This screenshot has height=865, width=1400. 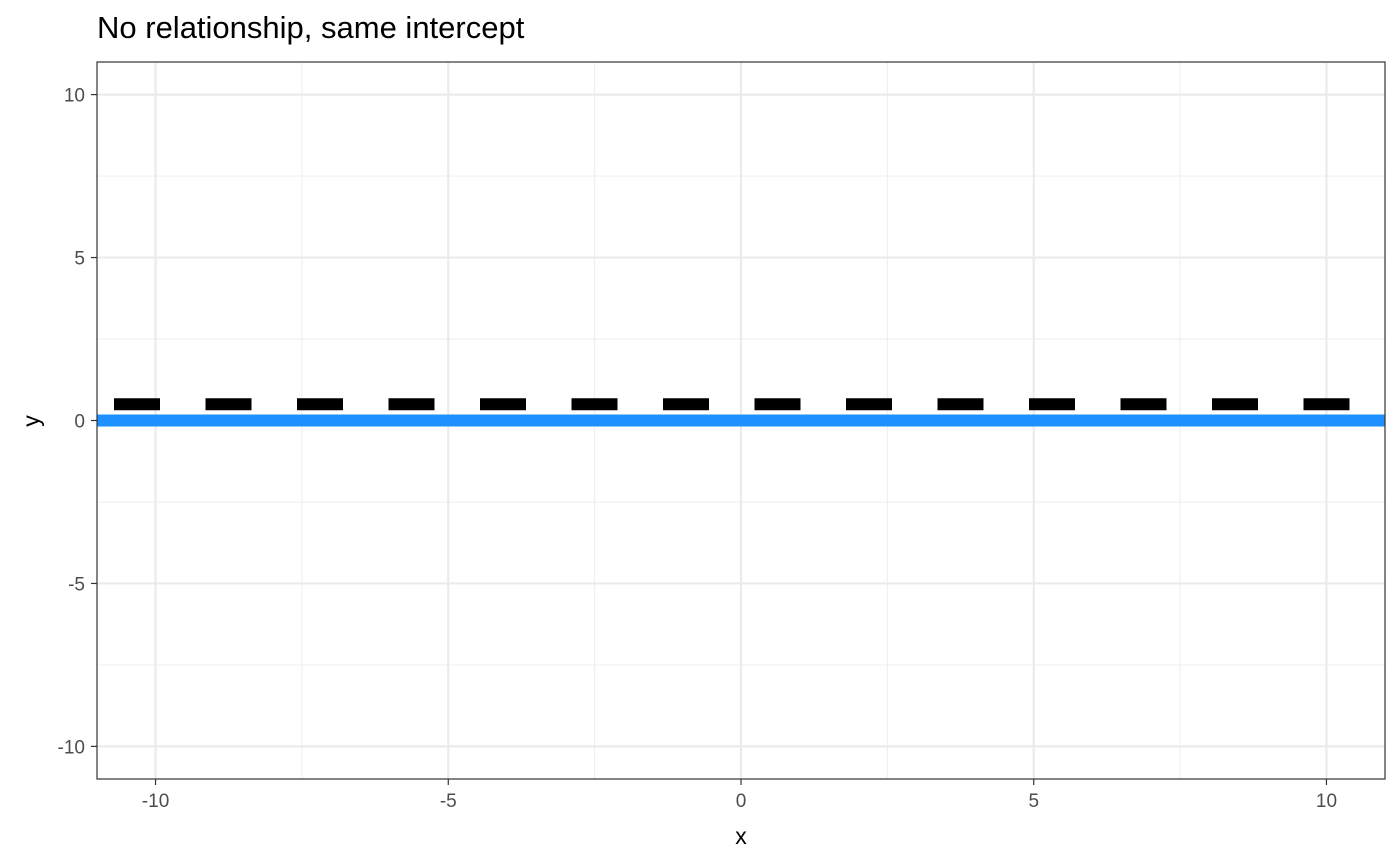 What do you see at coordinates (311, 27) in the screenshot?
I see `chart-title: No relationship, same intercept` at bounding box center [311, 27].